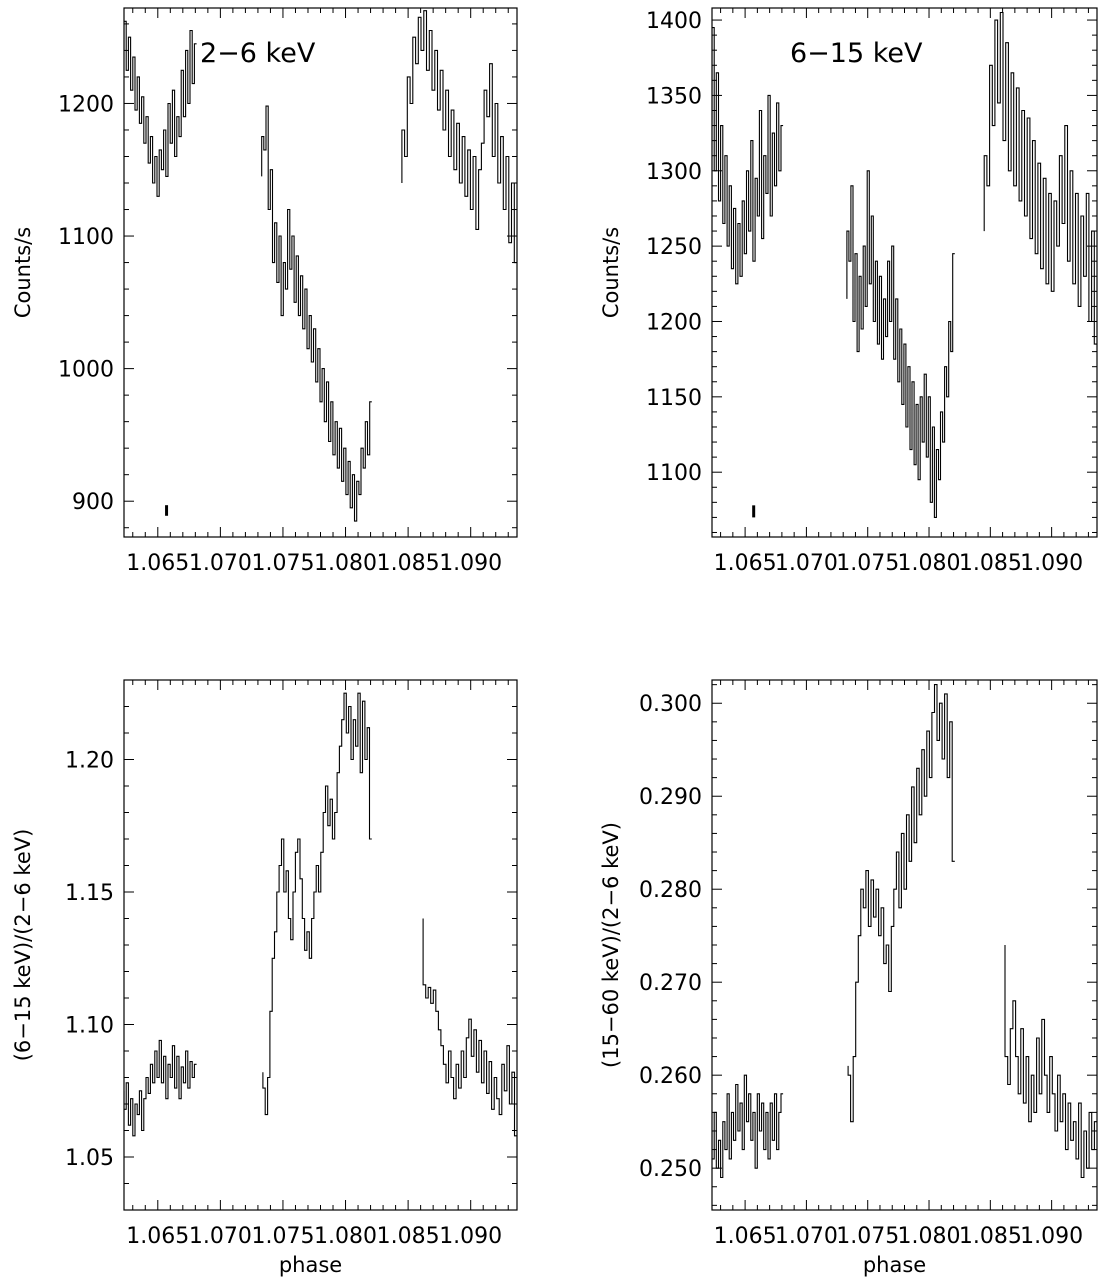  I want to click on y-tick-label: 0.260, so click(670, 1076).